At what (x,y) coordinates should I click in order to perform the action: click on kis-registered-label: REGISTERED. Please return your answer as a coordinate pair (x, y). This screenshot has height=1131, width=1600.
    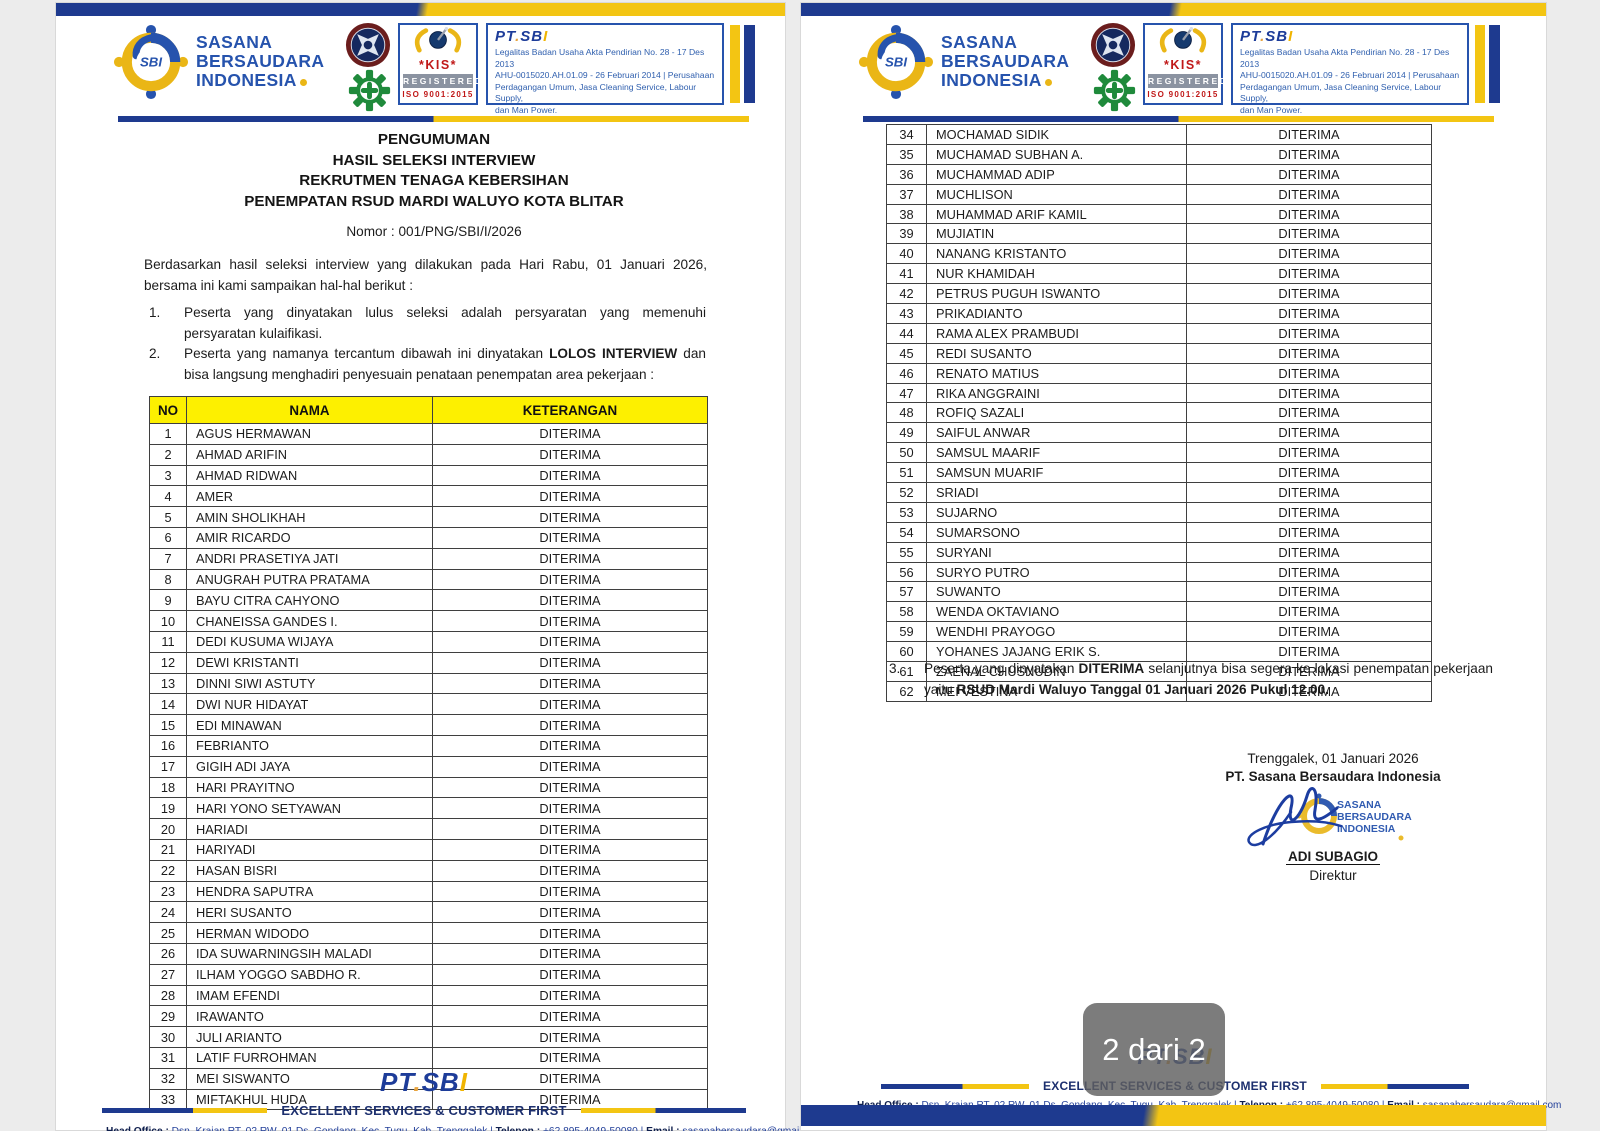
    Looking at the image, I should click on (443, 81).